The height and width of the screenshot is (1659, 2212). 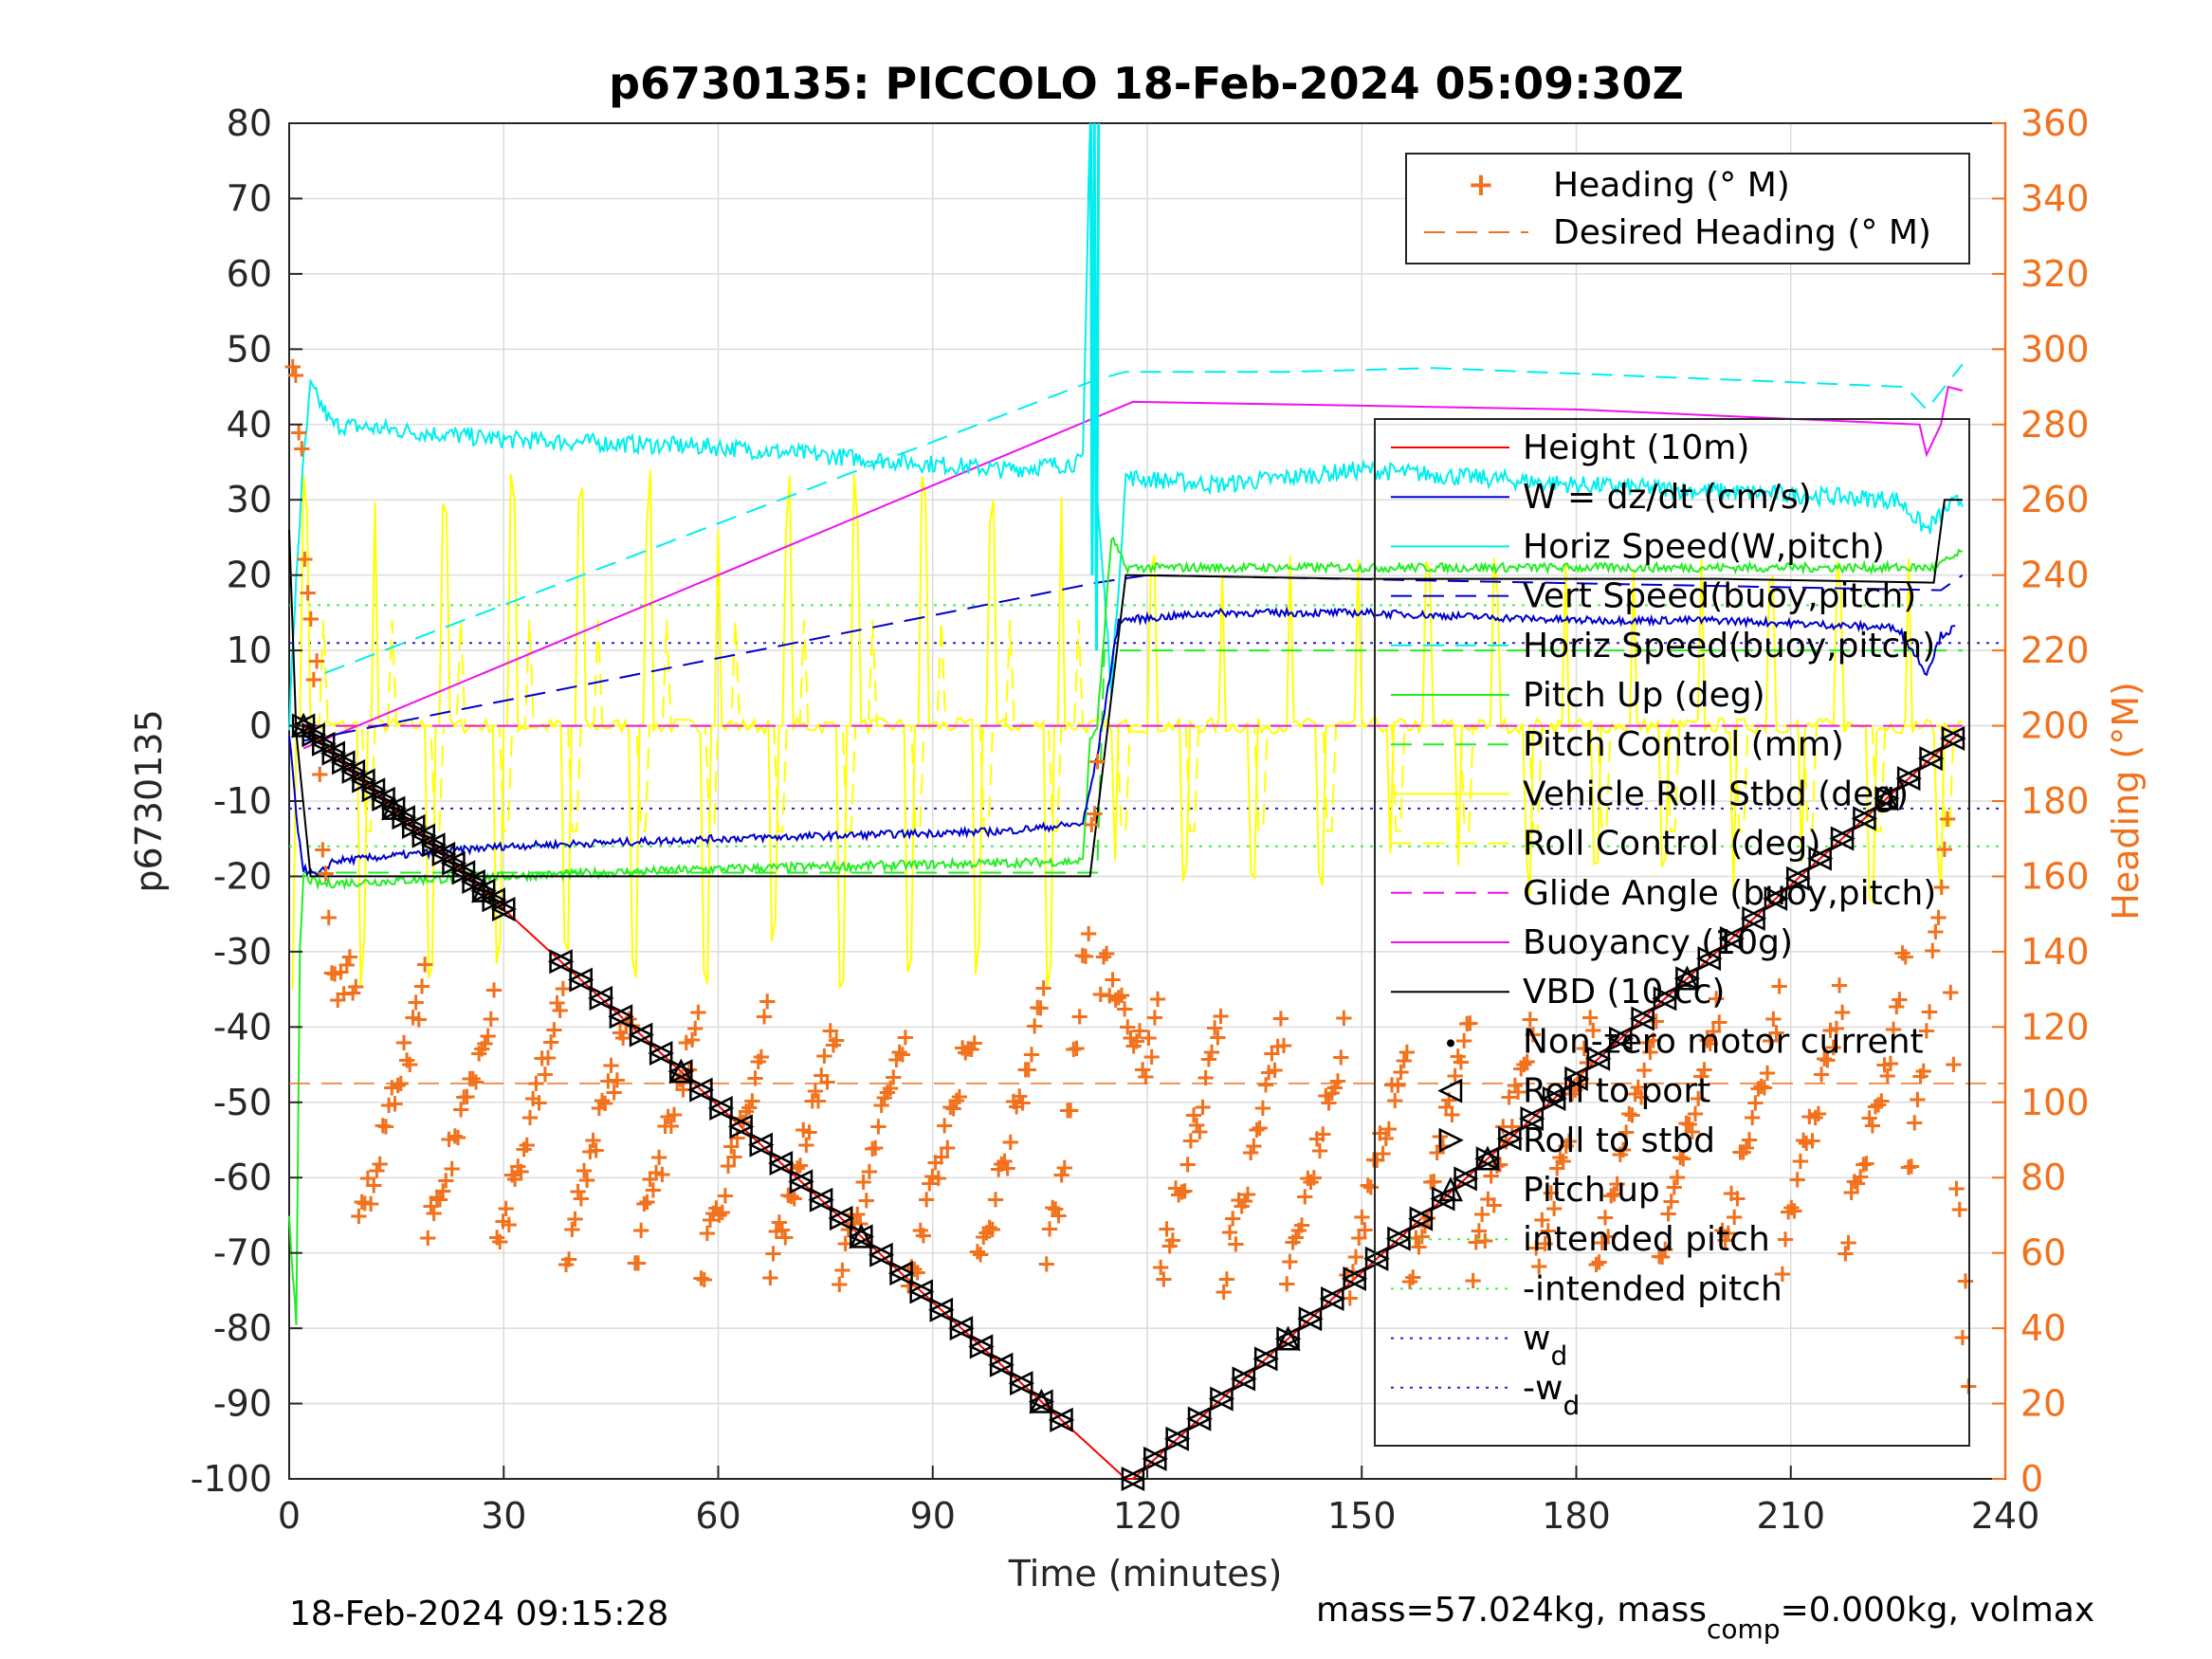 What do you see at coordinates (1646, 1239) in the screenshot?
I see `legend-main-label-text: intended pitch` at bounding box center [1646, 1239].